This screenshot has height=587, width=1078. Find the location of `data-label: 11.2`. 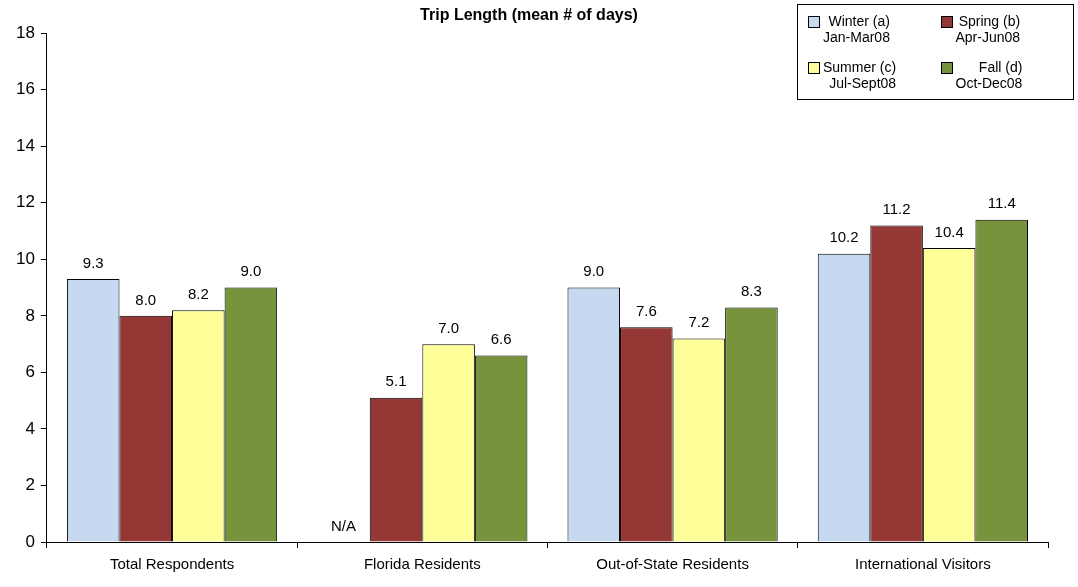

data-label: 11.2 is located at coordinates (896, 209).